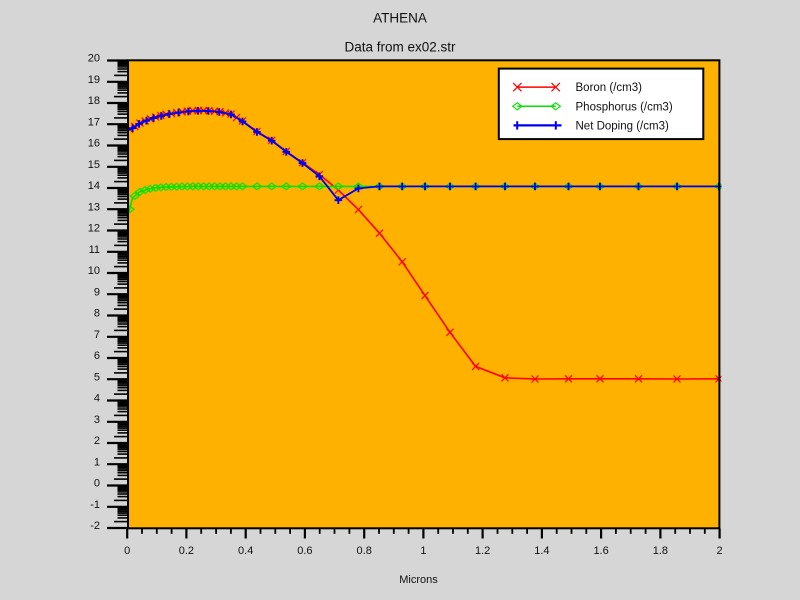  Describe the element at coordinates (95, 505) in the screenshot. I see `svg-text: -1` at that location.